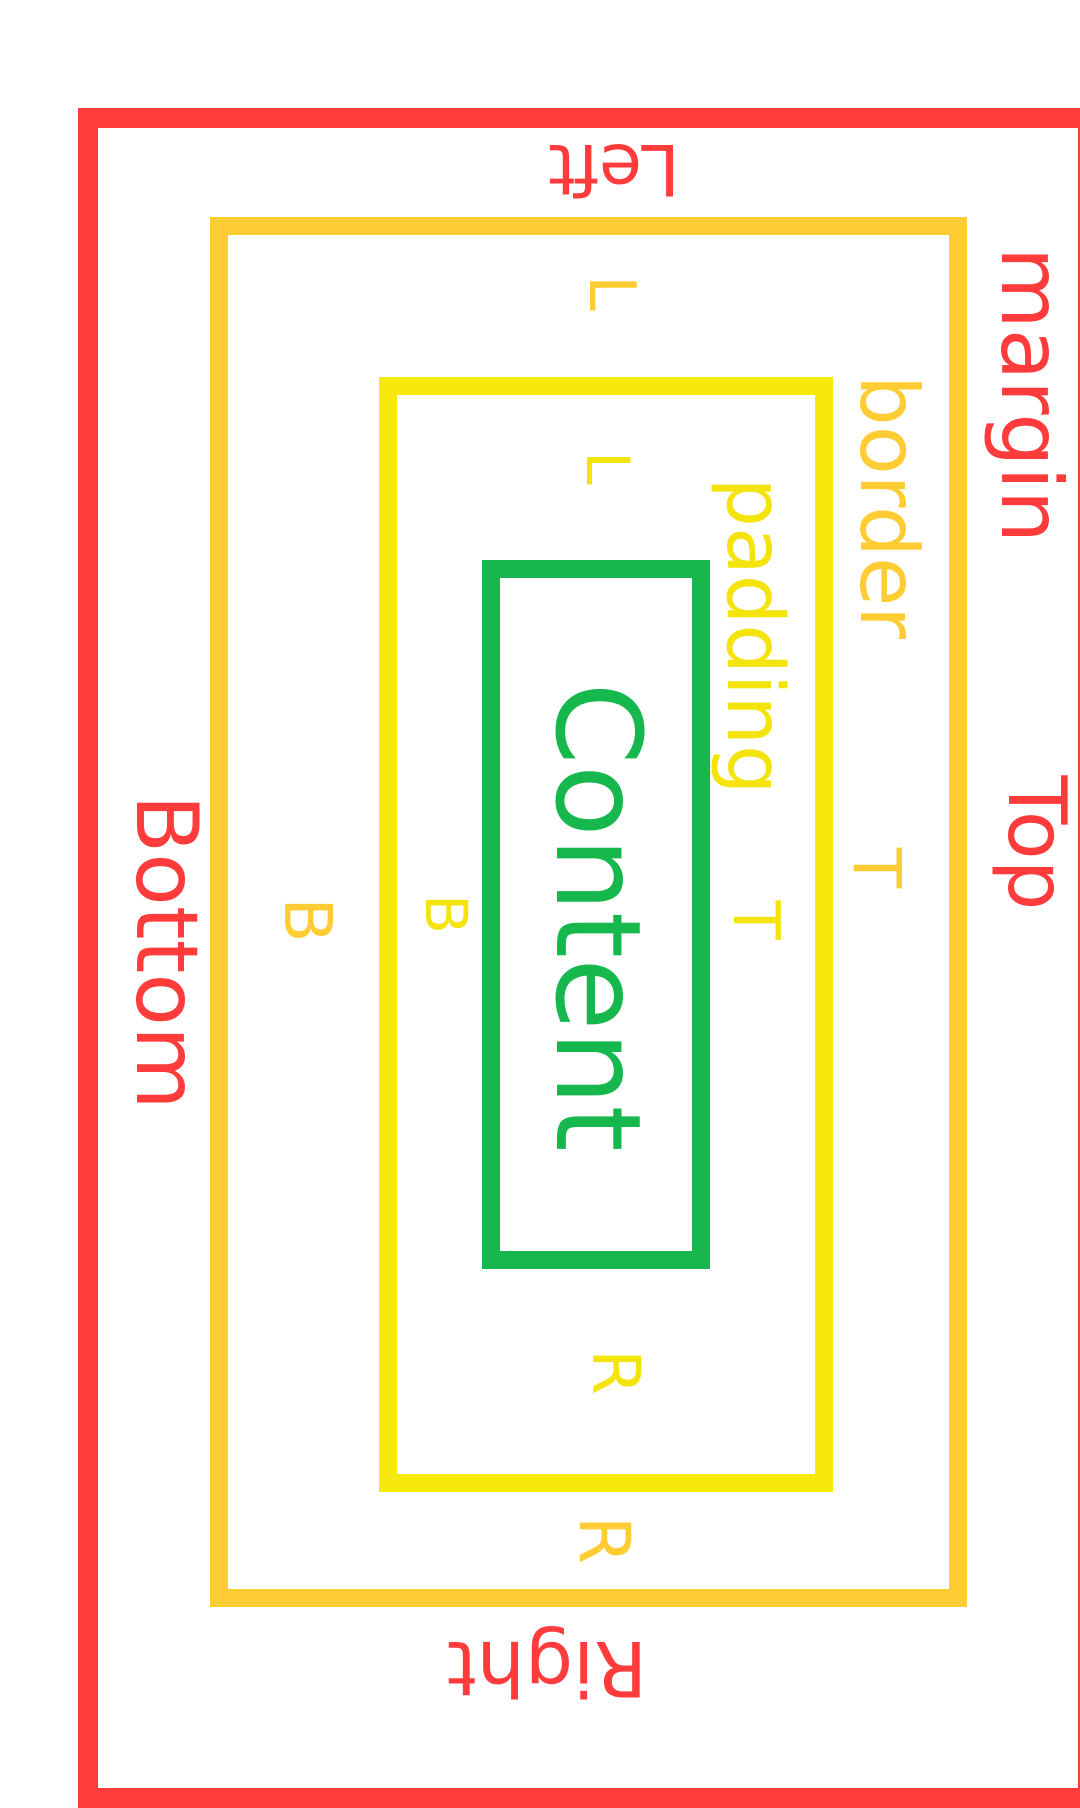  What do you see at coordinates (604, 1540) in the screenshot?
I see `border-right-label: R` at bounding box center [604, 1540].